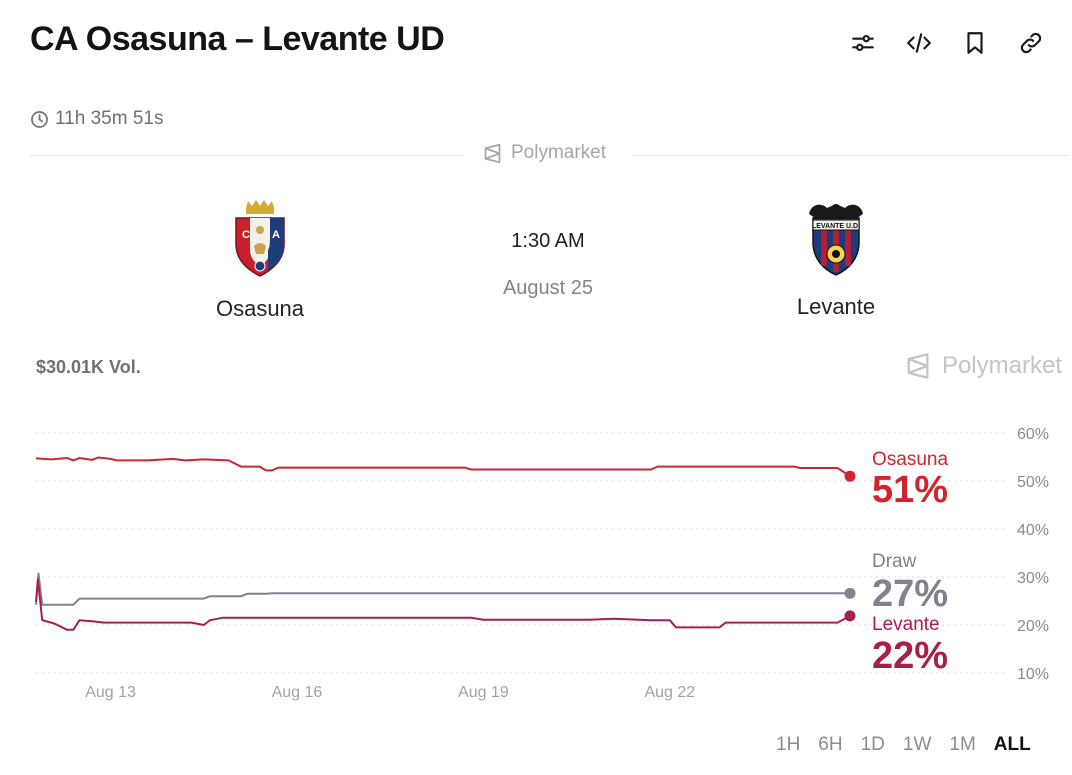  I want to click on series-line-levante, so click(443, 604).